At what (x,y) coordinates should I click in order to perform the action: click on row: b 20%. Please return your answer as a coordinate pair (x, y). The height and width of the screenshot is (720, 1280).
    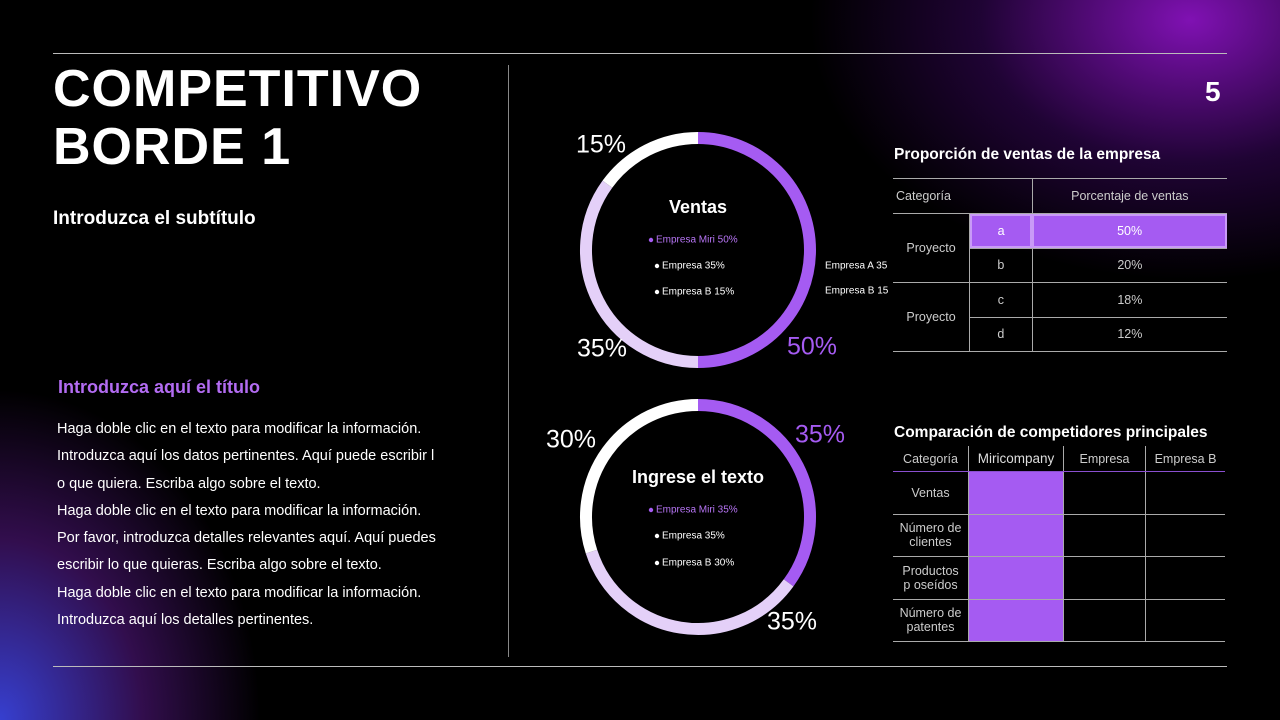
    Looking at the image, I should click on (1060, 265).